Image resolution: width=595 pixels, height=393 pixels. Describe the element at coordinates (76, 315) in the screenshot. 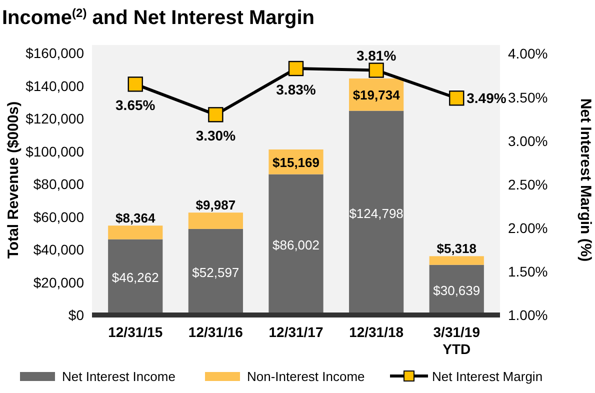

I see `y-tick-label: $0` at that location.